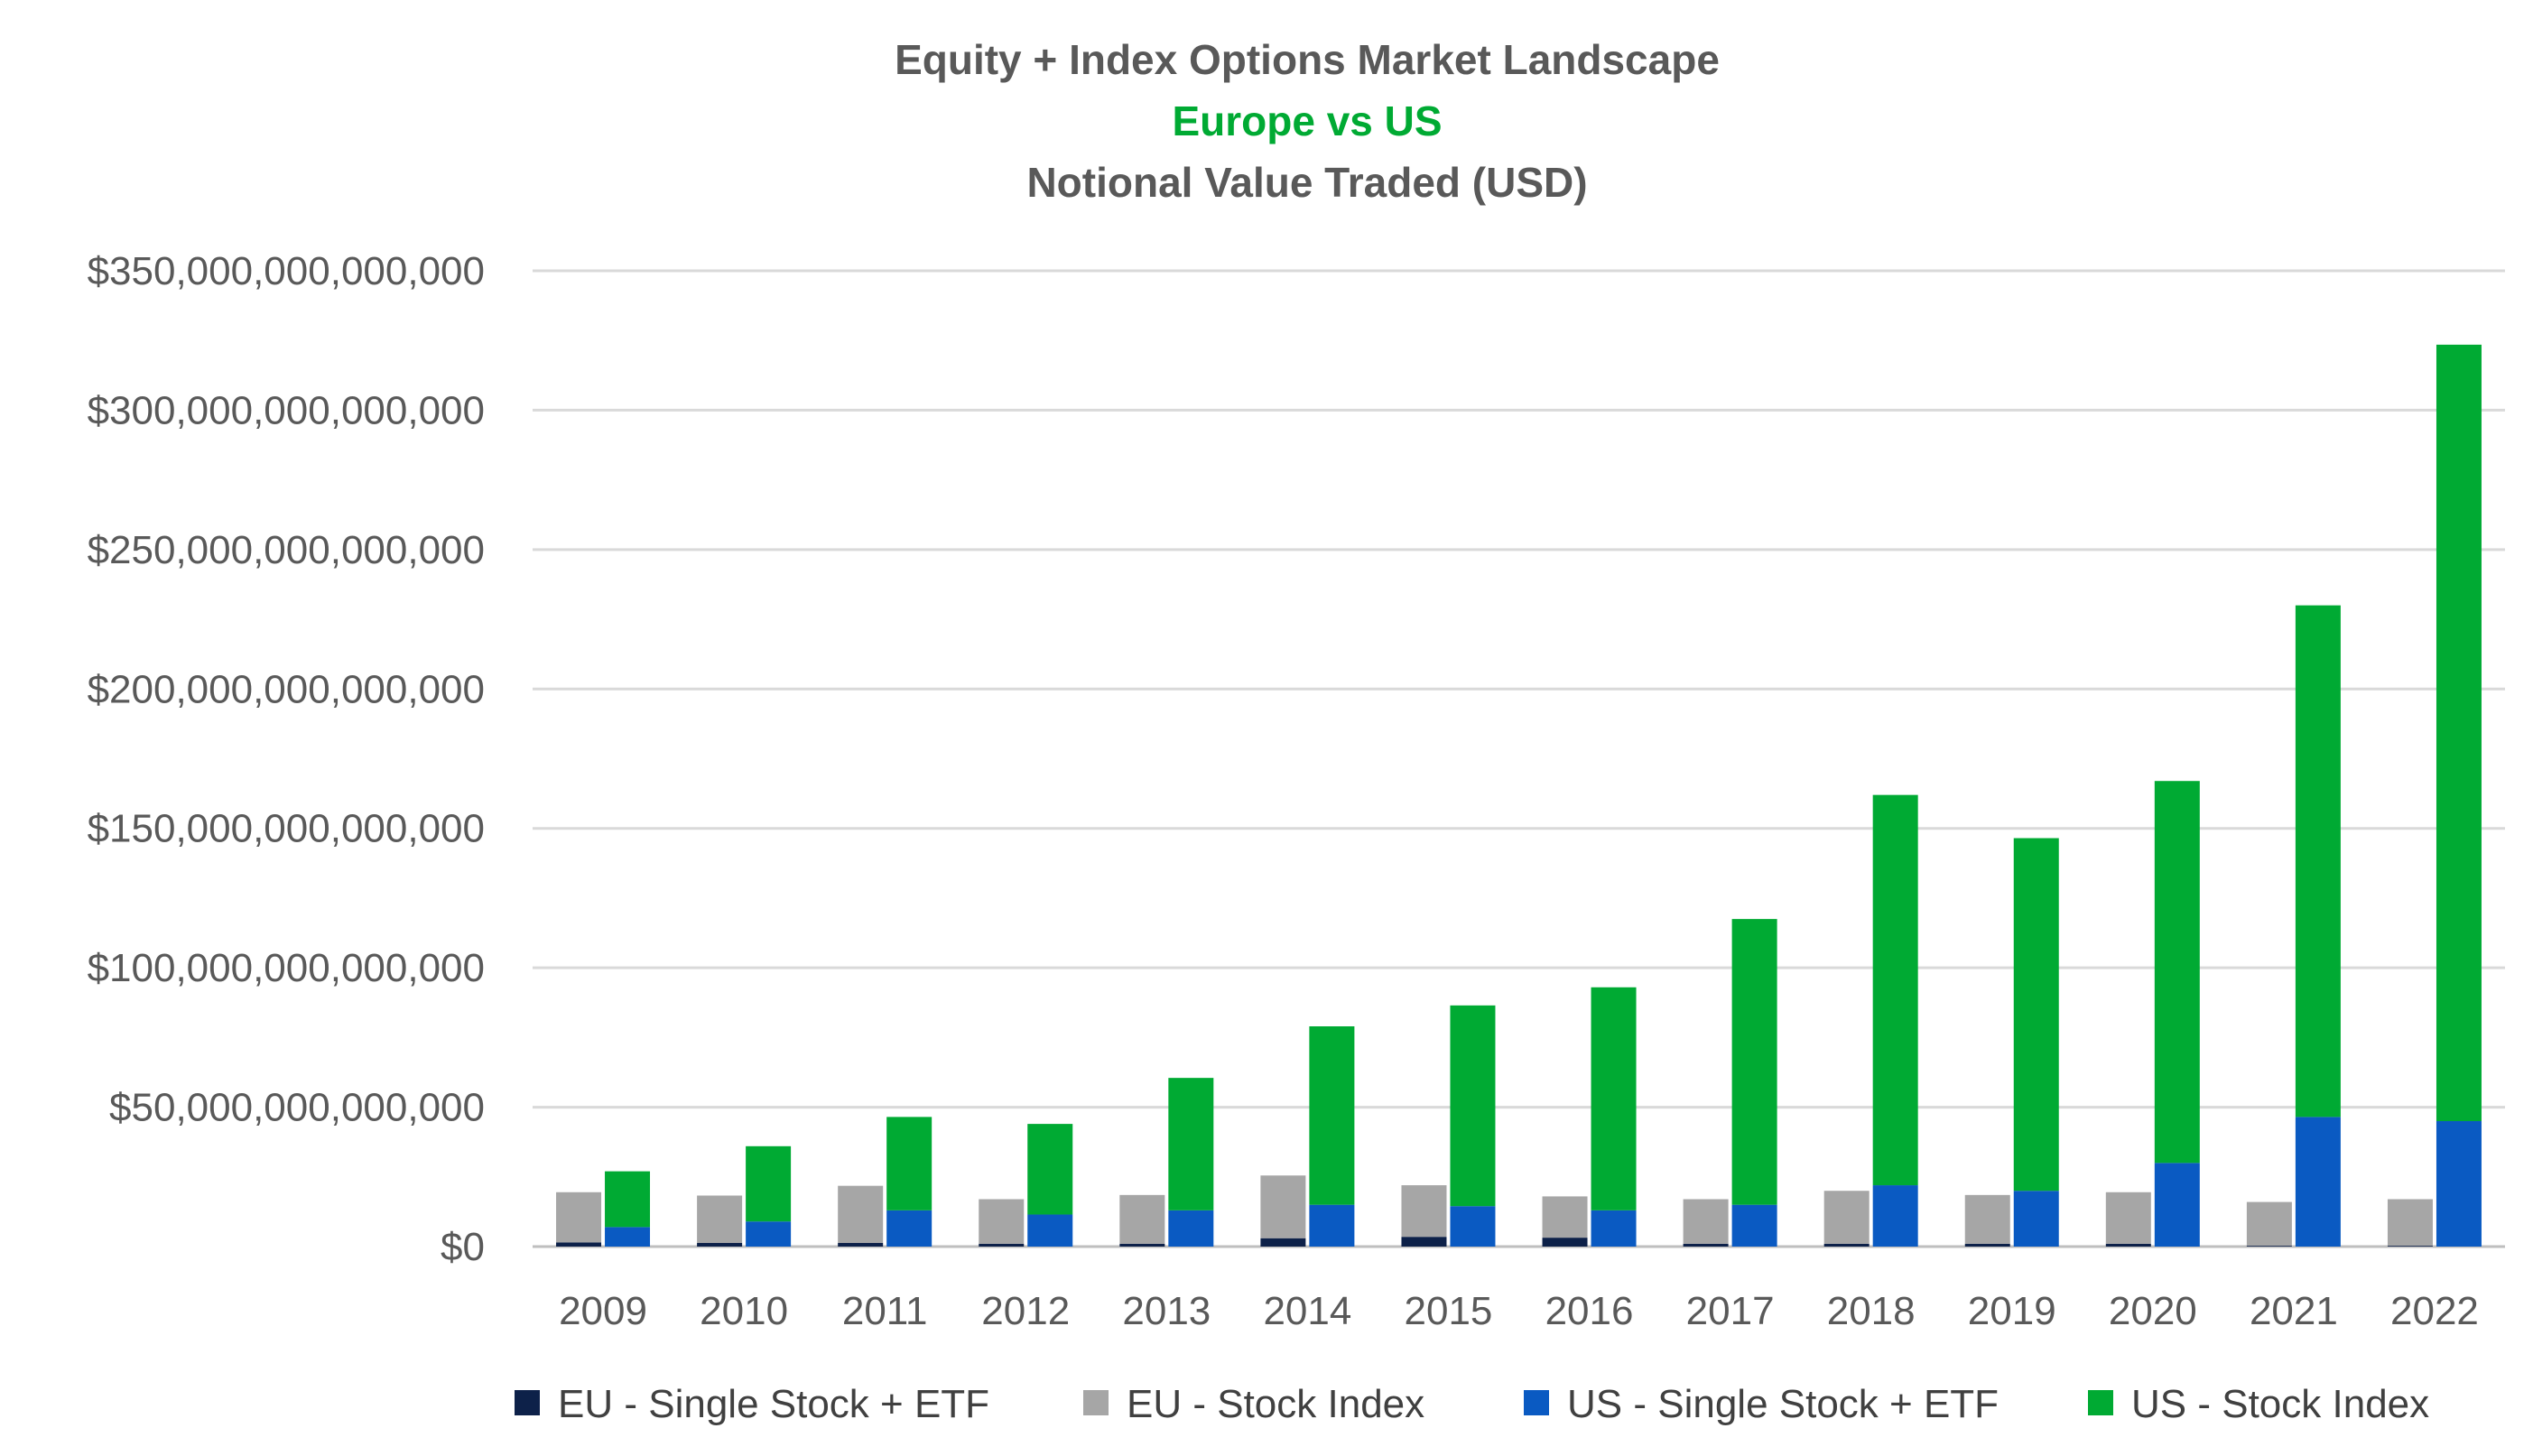 This screenshot has height=1456, width=2533. I want to click on bar-us-single-stock-etf-2020, so click(2177, 1205).